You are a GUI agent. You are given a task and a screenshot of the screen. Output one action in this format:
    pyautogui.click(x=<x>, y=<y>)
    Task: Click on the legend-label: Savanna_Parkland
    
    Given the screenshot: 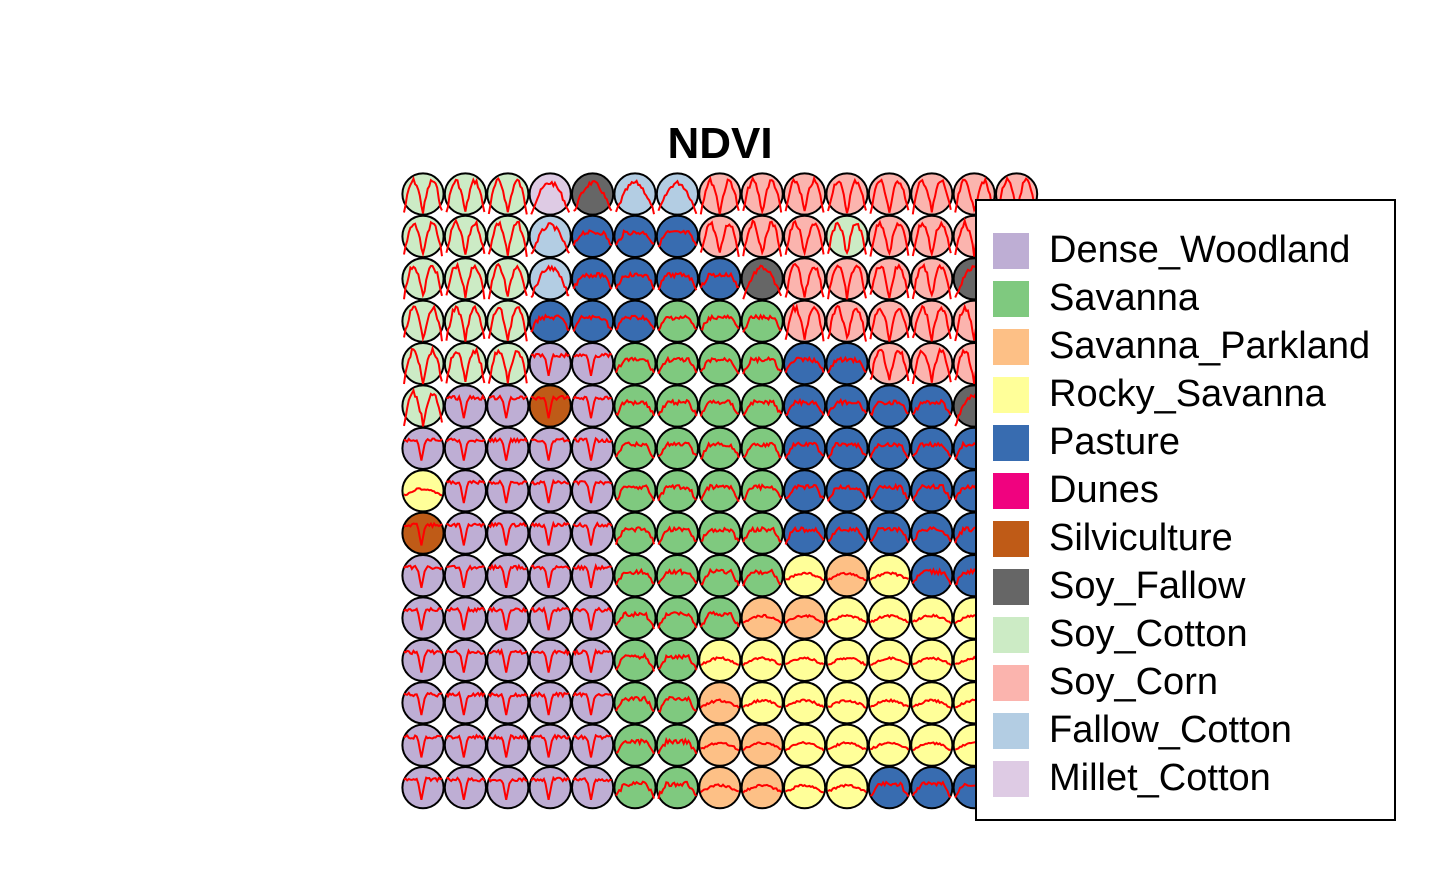 What is the action you would take?
    pyautogui.click(x=1210, y=346)
    